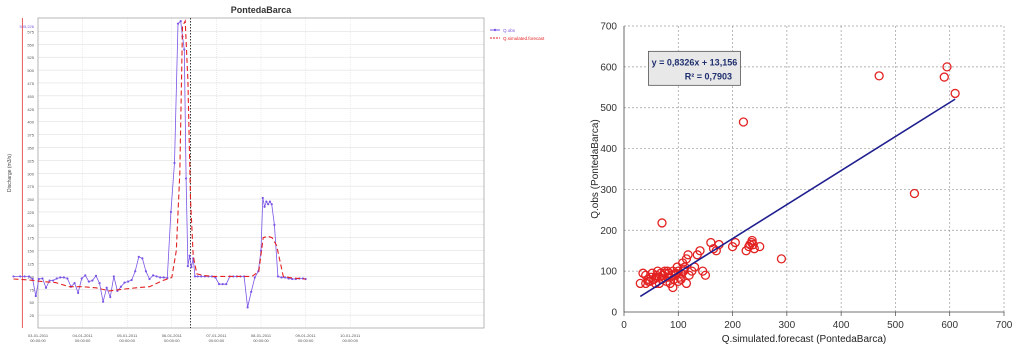 Image resolution: width=1026 pixels, height=356 pixels. What do you see at coordinates (695, 62) in the screenshot?
I see `trend-equation: y = 0,8326x + 13,156` at bounding box center [695, 62].